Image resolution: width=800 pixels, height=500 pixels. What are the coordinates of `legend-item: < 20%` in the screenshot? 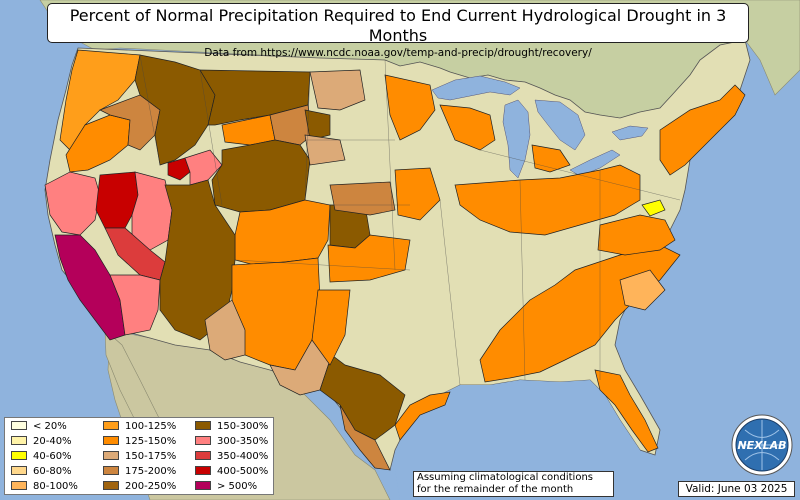 It's located at (39, 427).